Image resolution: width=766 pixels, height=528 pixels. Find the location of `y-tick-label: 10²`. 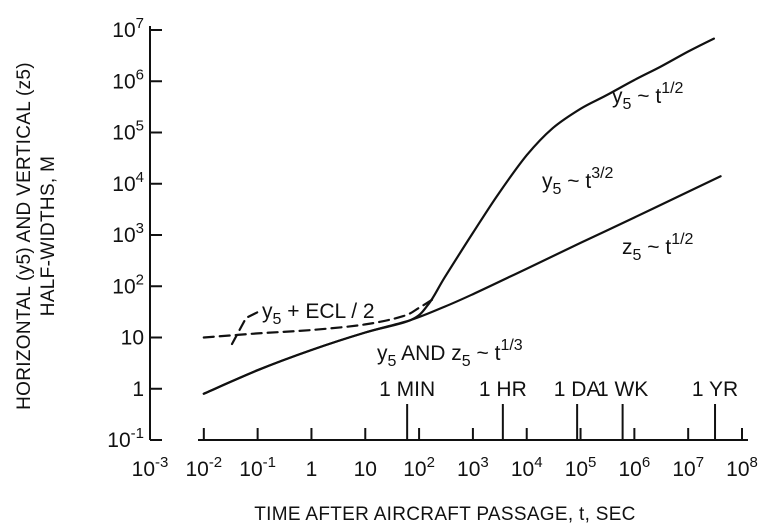

y-tick-label: 10² is located at coordinates (128, 284).